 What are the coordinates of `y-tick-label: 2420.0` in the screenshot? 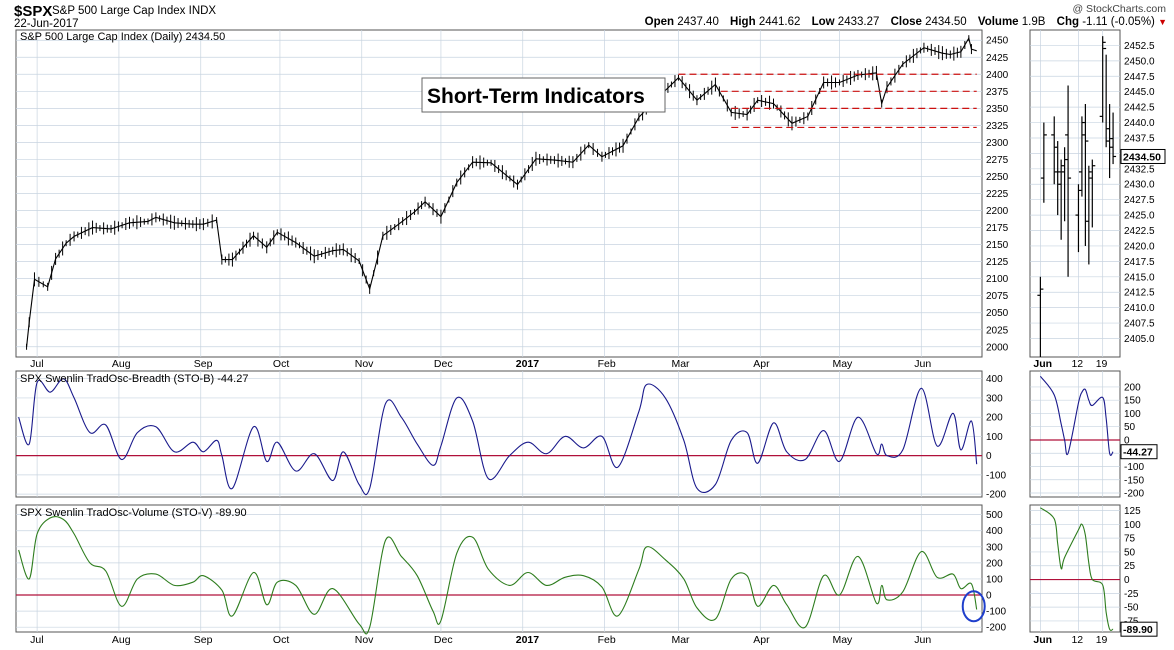 It's located at (1139, 246).